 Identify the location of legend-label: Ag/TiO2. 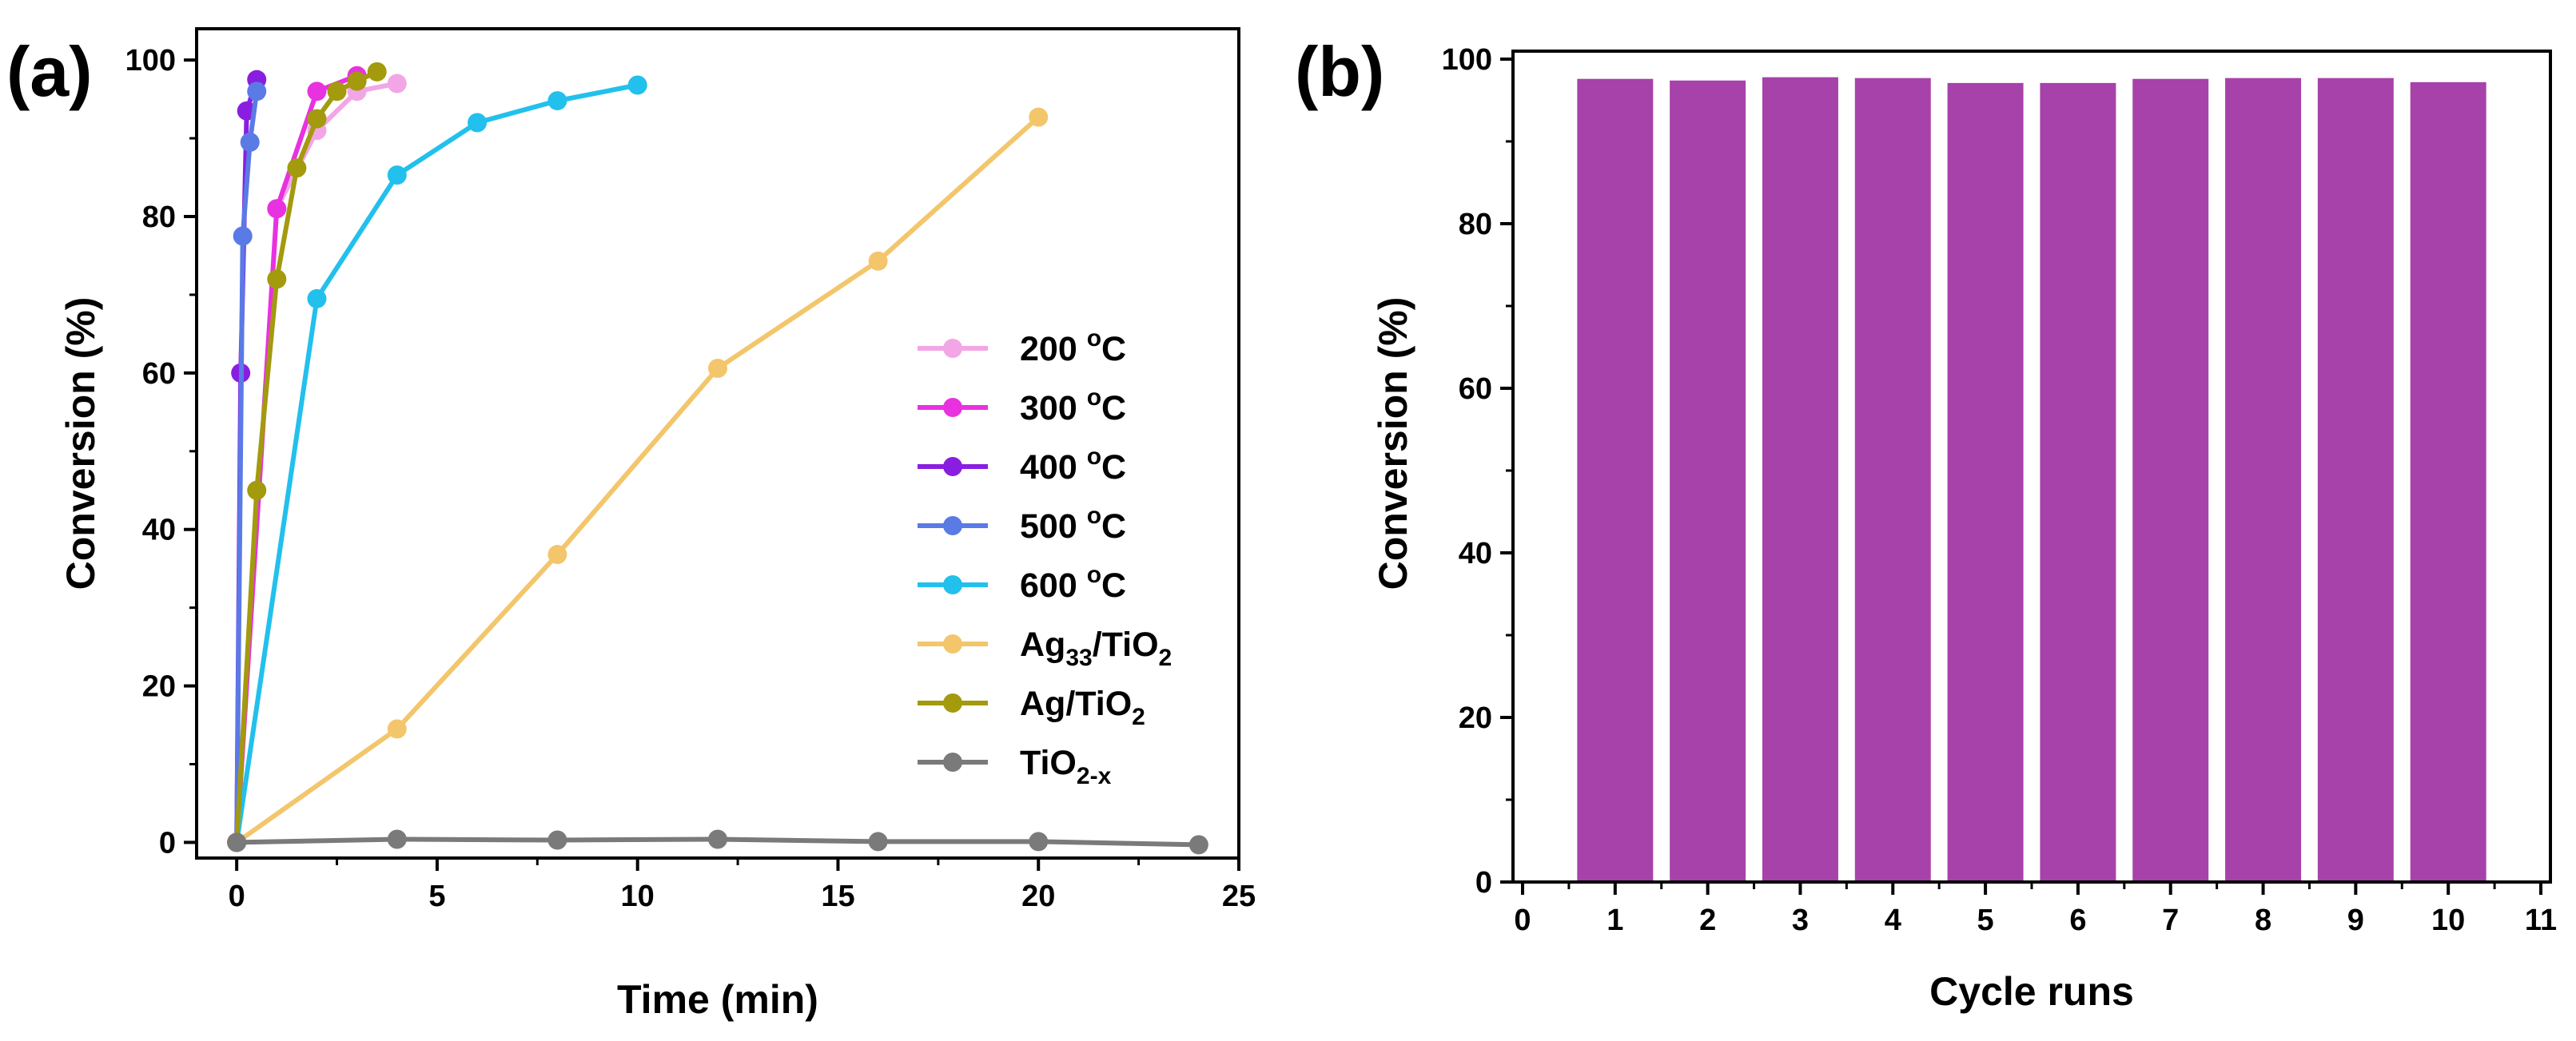
(1082, 707).